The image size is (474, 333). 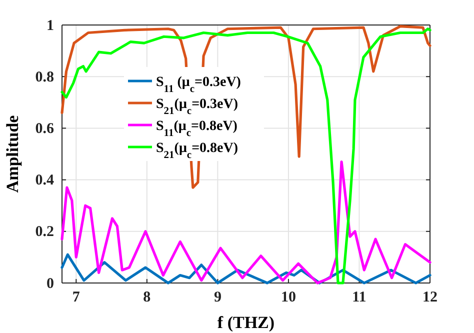 What do you see at coordinates (50, 284) in the screenshot?
I see `y-tick-label: 0` at bounding box center [50, 284].